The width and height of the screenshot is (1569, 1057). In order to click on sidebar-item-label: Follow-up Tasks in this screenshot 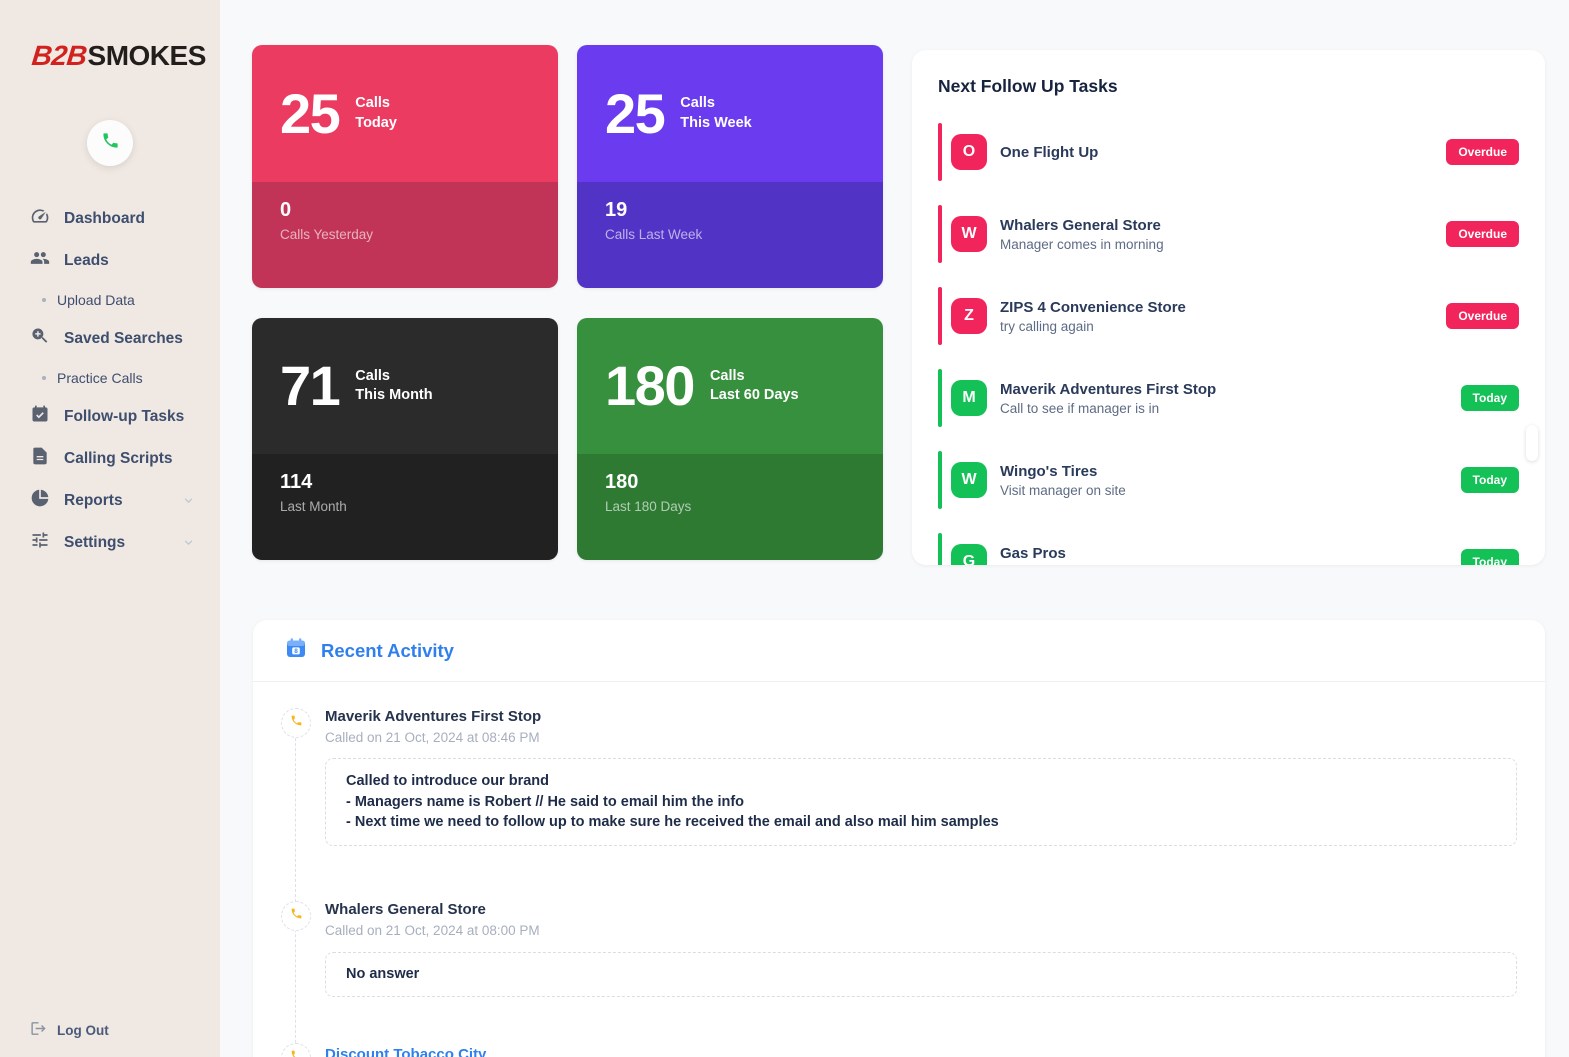, I will do `click(124, 416)`.